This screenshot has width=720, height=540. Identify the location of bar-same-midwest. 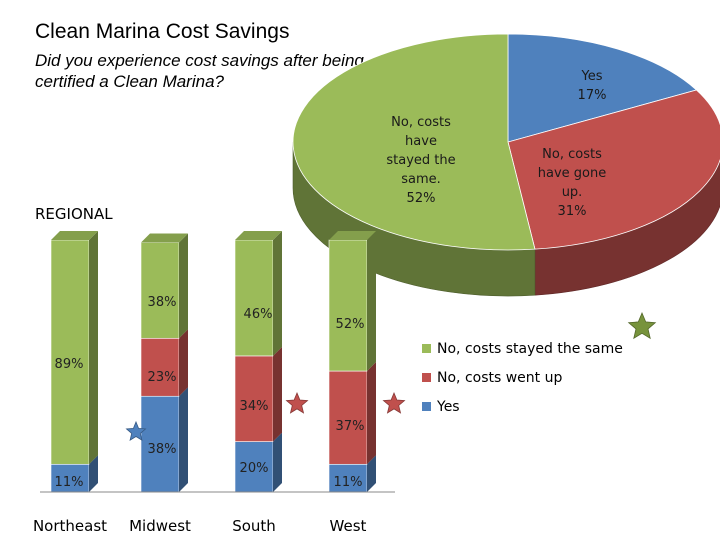
(160, 290).